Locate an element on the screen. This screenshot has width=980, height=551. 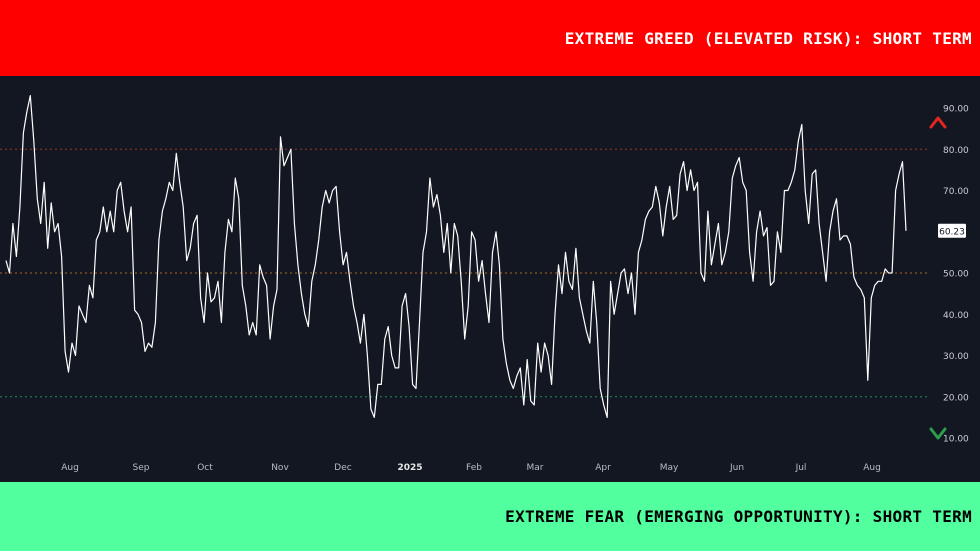
x-tick-label: 2025 is located at coordinates (409, 468).